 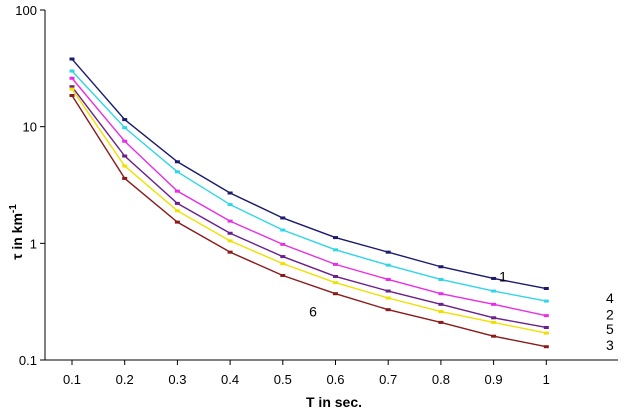 I want to click on series-label-1: 1, so click(x=503, y=276).